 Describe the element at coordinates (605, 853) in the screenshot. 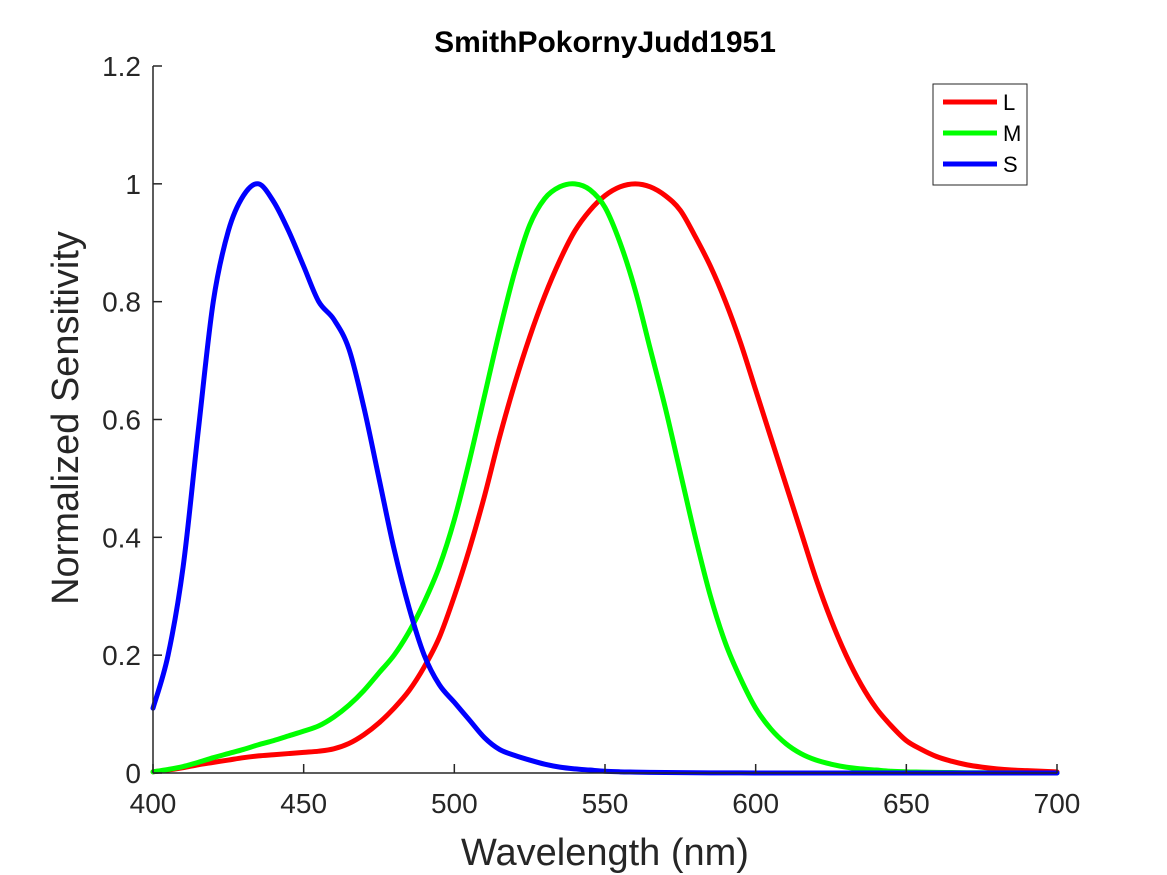

I see `x-axis-label: Wavelength (nm)` at that location.